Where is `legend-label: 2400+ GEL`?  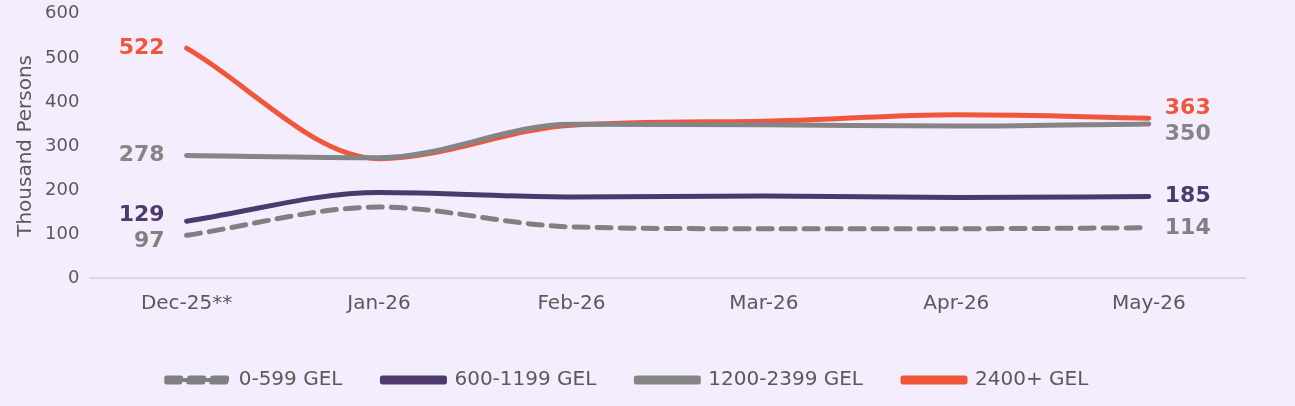 legend-label: 2400+ GEL is located at coordinates (1032, 378).